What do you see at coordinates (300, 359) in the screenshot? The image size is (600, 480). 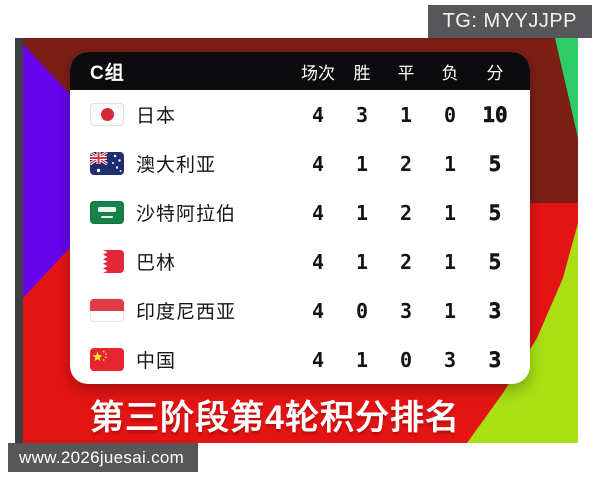 I see `table-row-china: 中国 4 1 0 3 3` at bounding box center [300, 359].